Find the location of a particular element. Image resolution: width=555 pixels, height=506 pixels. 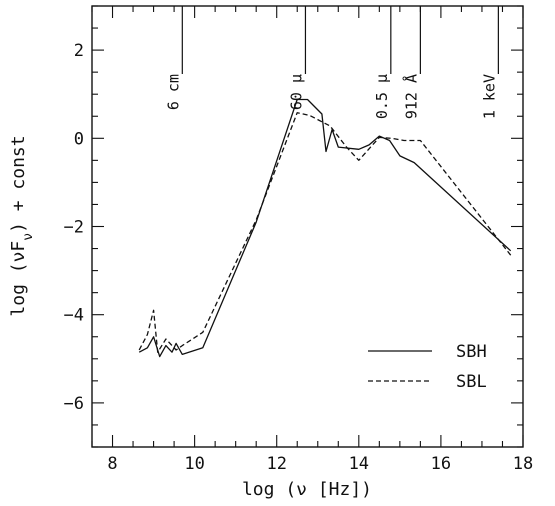

x-tick-label: 12 is located at coordinates (276, 464).